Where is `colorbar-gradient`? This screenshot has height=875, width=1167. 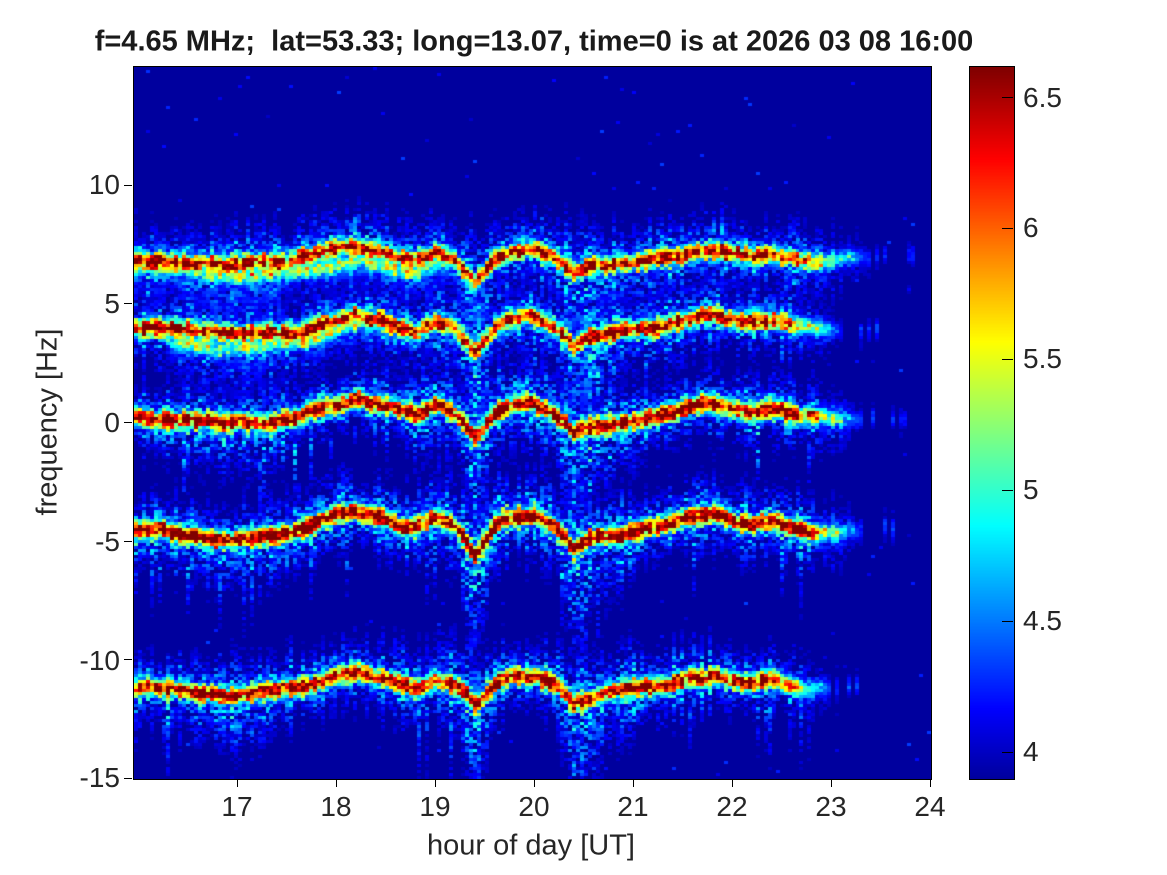 colorbar-gradient is located at coordinates (992, 423).